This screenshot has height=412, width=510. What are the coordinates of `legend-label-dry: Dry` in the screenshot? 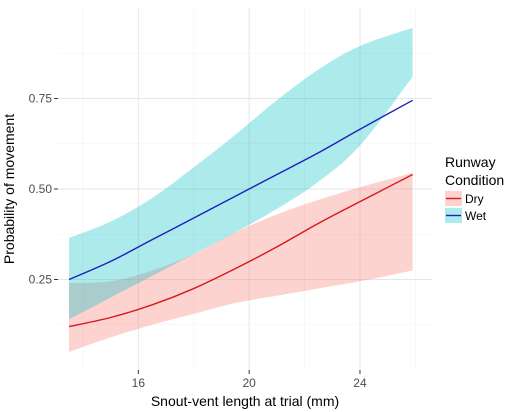 It's located at (474, 199).